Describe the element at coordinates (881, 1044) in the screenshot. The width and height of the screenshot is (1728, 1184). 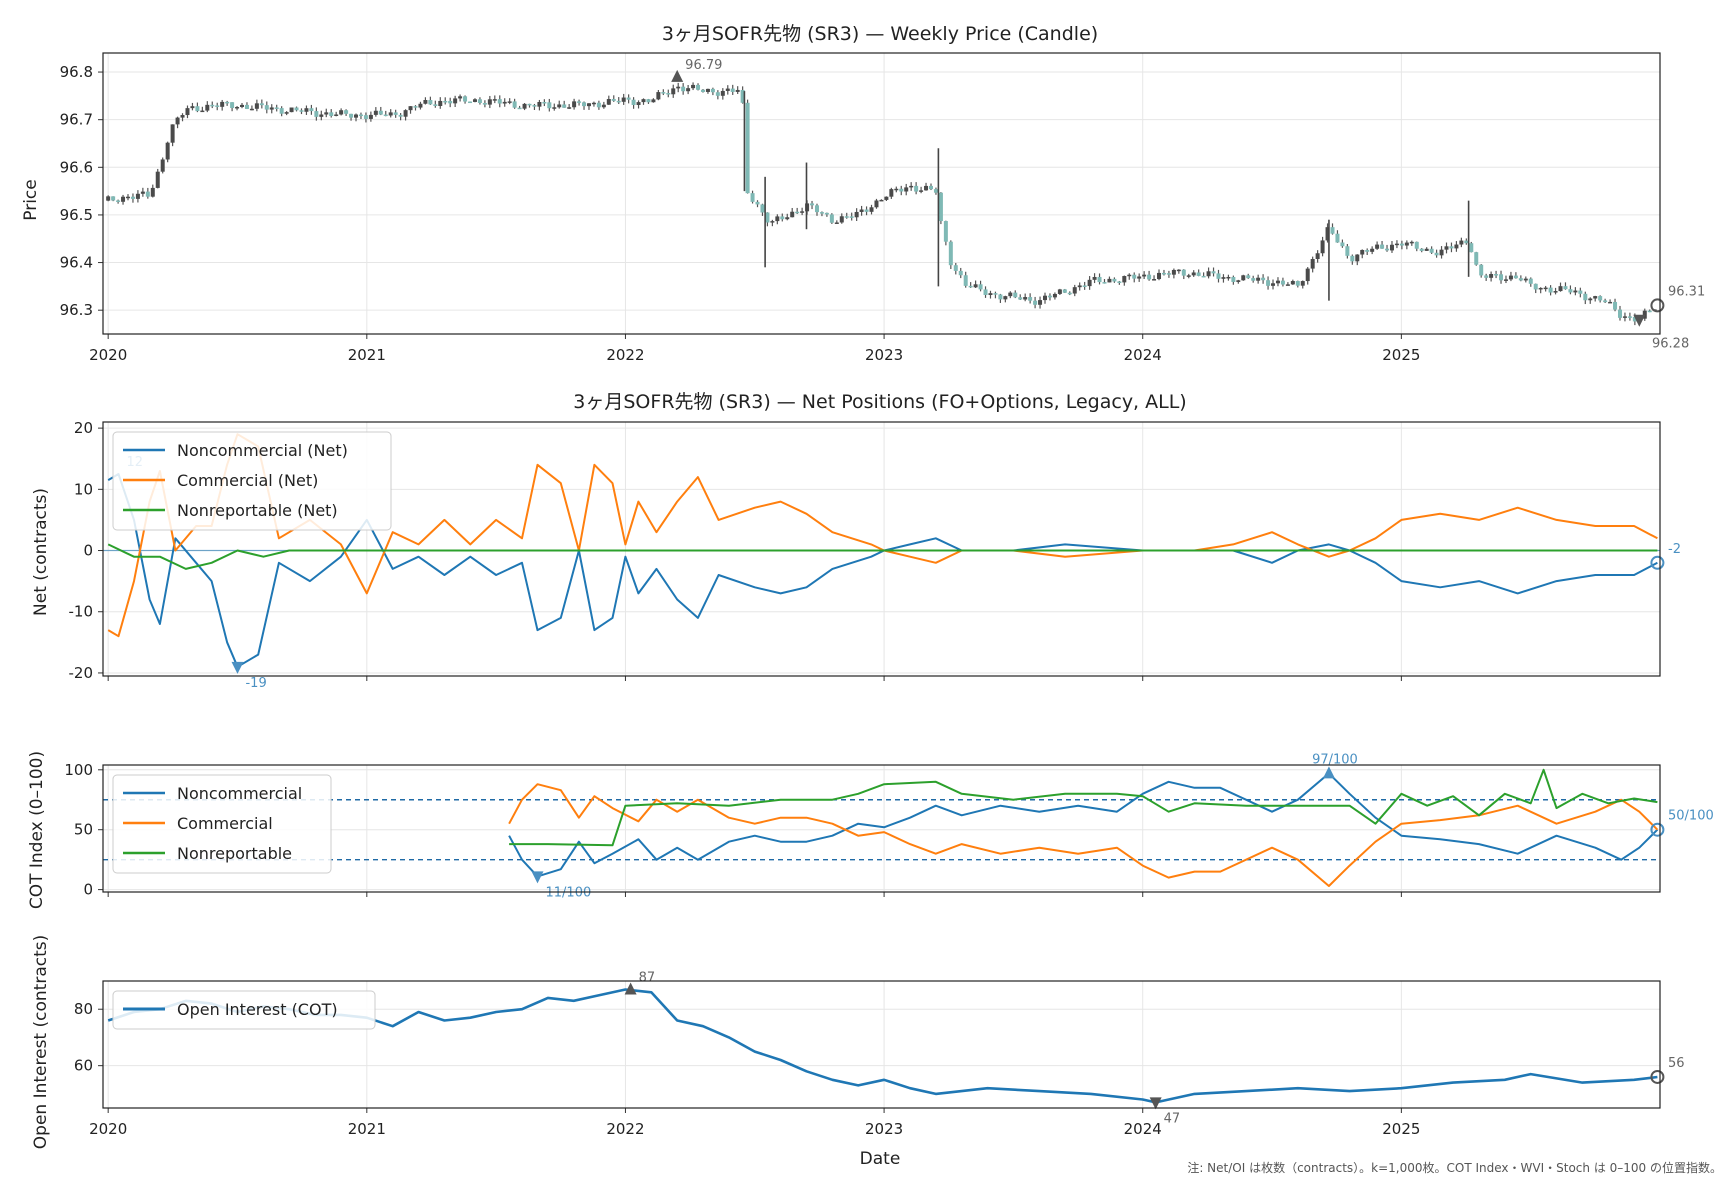
I see `plot-frame` at that location.